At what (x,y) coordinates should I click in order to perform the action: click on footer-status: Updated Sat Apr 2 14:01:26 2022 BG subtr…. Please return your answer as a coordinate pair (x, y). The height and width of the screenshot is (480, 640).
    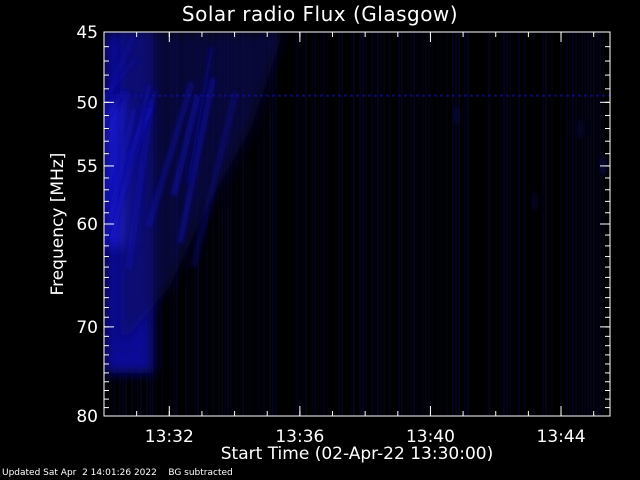
    Looking at the image, I should click on (117, 473).